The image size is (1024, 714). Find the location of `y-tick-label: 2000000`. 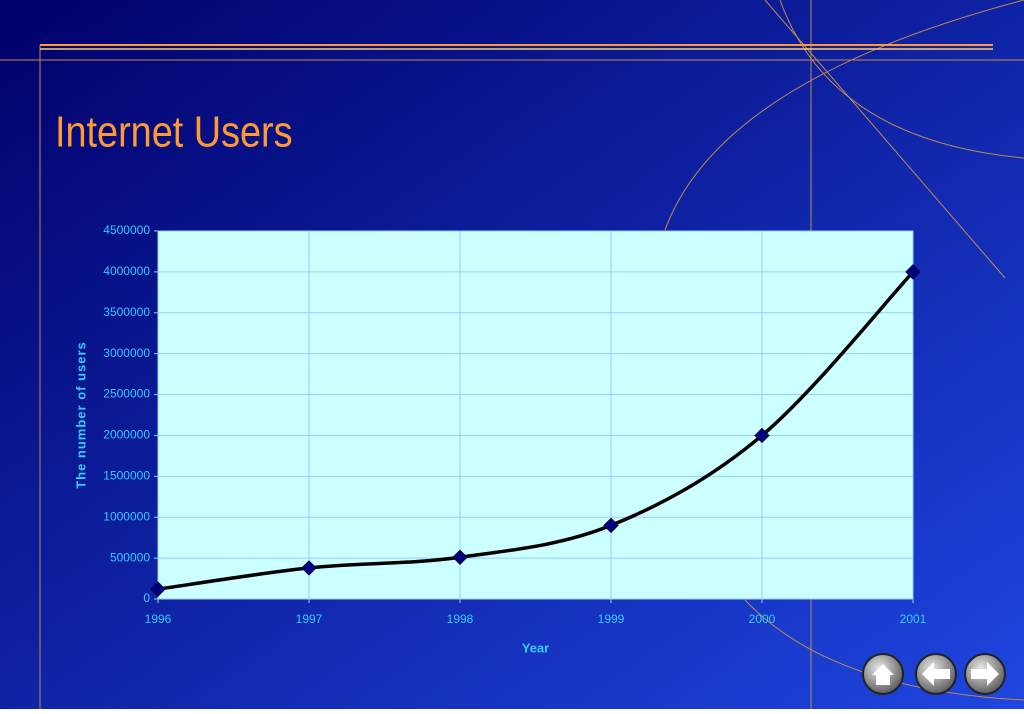

y-tick-label: 2000000 is located at coordinates (126, 435).